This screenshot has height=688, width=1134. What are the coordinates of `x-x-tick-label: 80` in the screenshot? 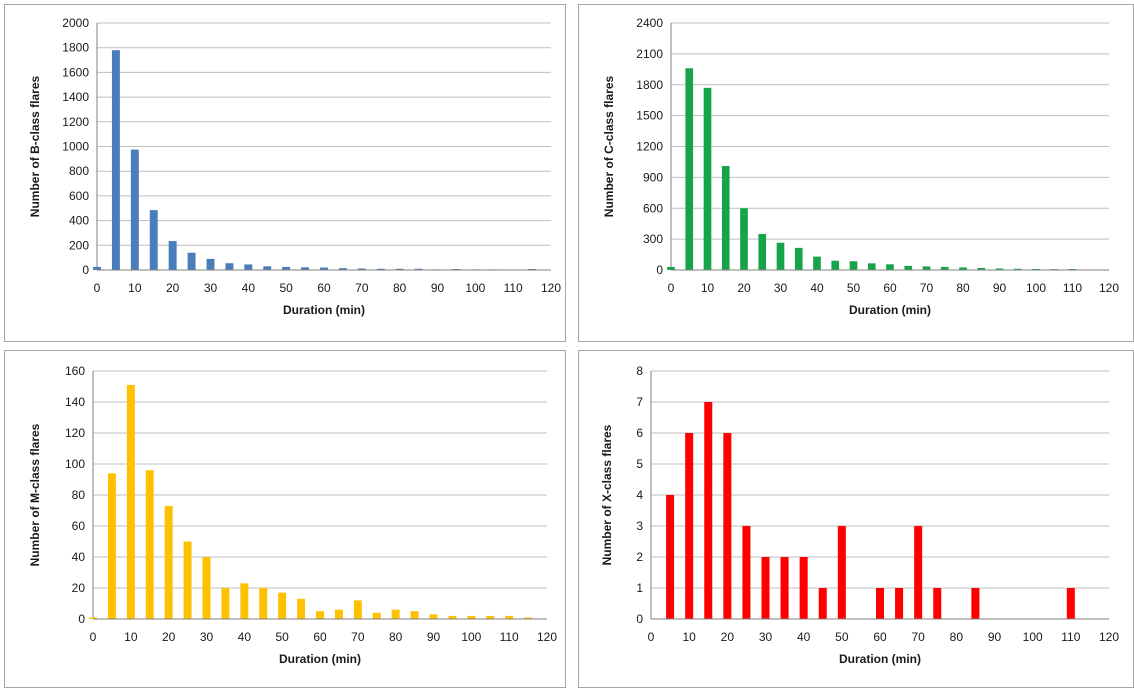 It's located at (957, 637).